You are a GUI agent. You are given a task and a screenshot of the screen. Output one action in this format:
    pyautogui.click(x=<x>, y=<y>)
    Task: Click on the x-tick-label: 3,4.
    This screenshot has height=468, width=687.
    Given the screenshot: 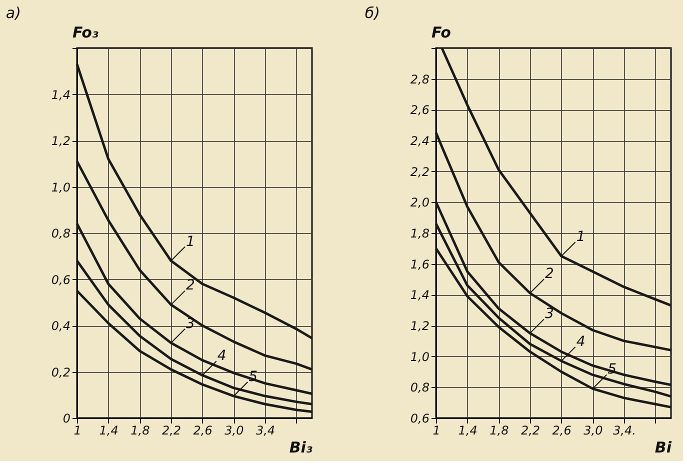 What is the action you would take?
    pyautogui.click(x=624, y=431)
    